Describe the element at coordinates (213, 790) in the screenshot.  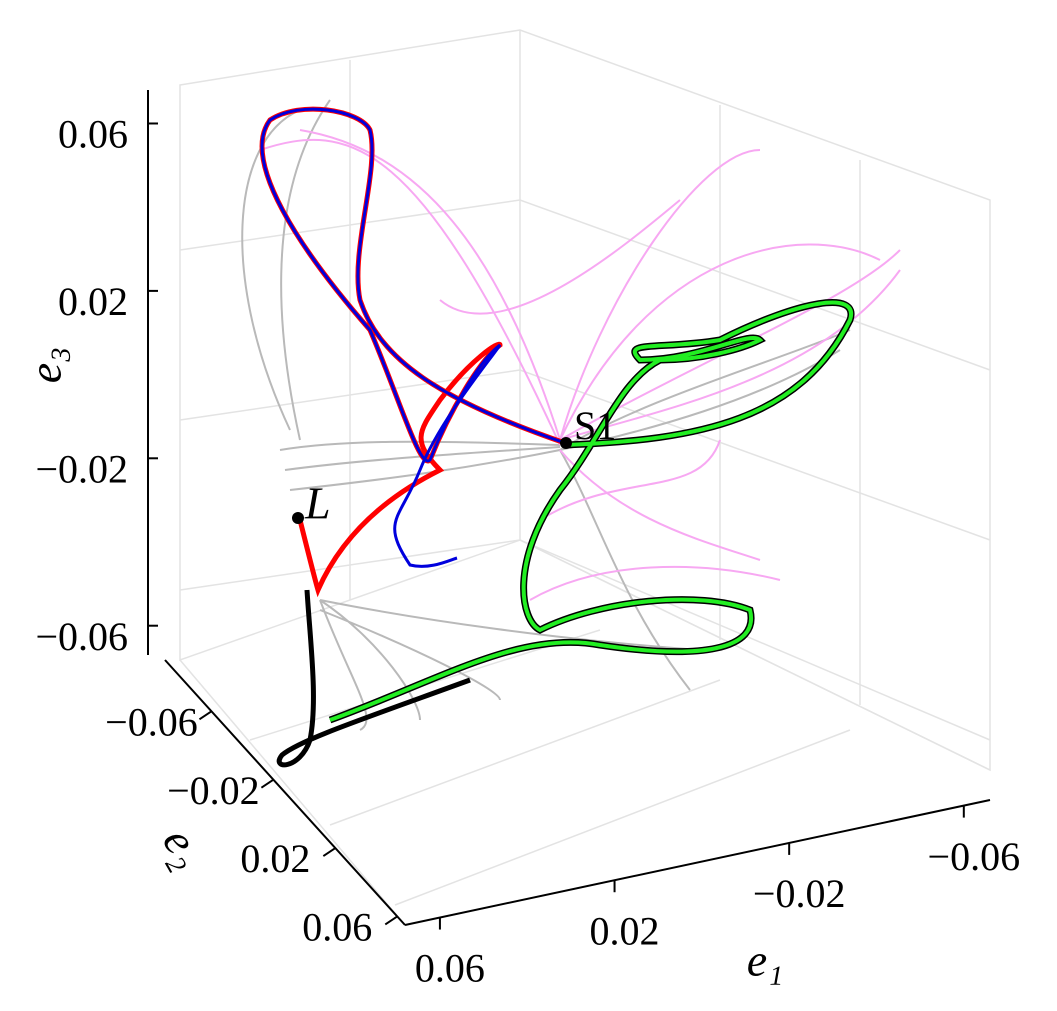
I see `y-tick-label: −0.02` at that location.